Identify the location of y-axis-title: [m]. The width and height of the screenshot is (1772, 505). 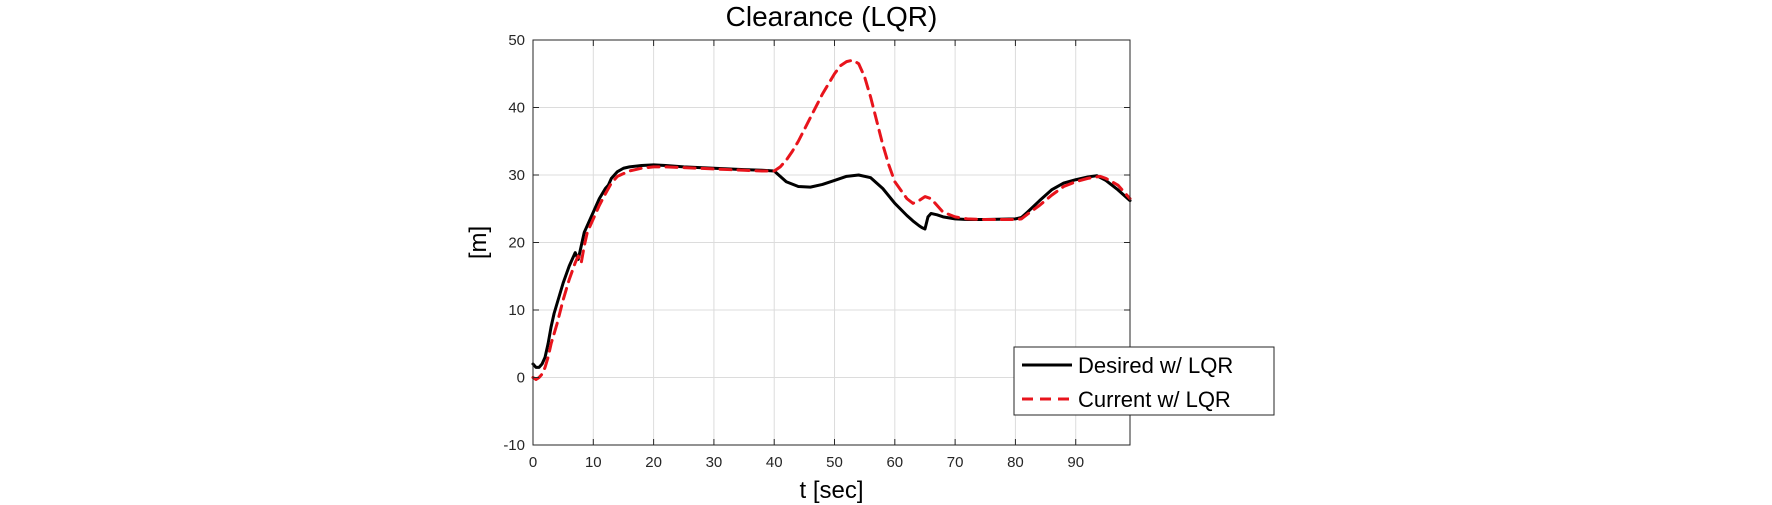
(478, 242).